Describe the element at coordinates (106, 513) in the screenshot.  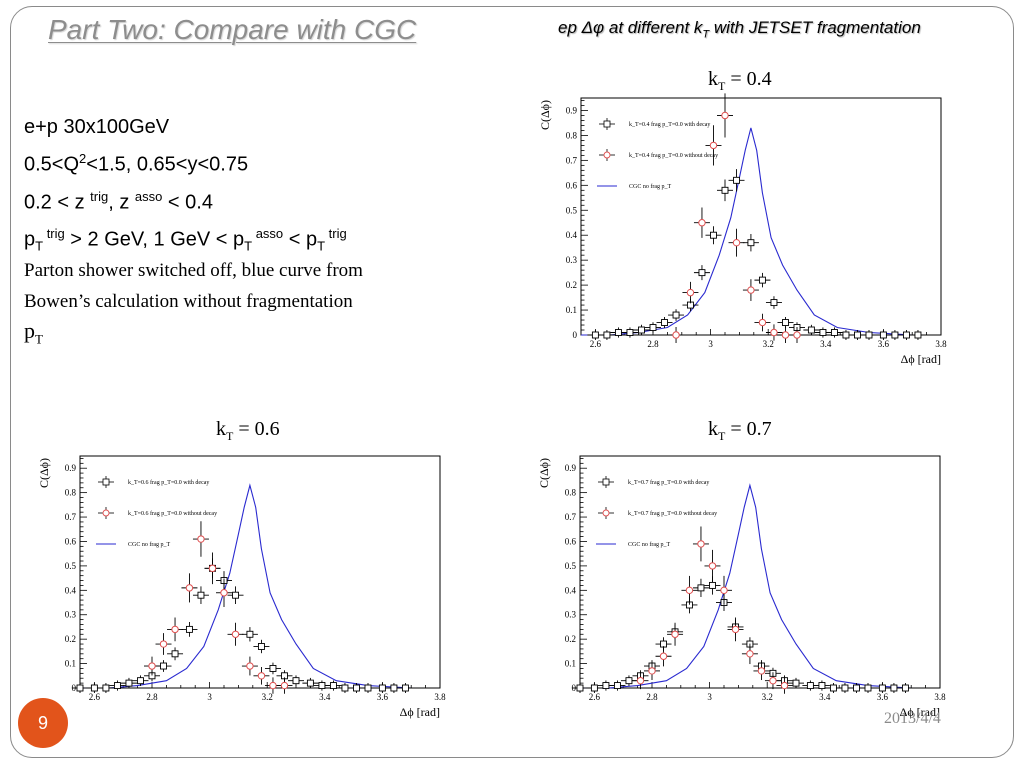
I see `legend-swatch-circle` at that location.